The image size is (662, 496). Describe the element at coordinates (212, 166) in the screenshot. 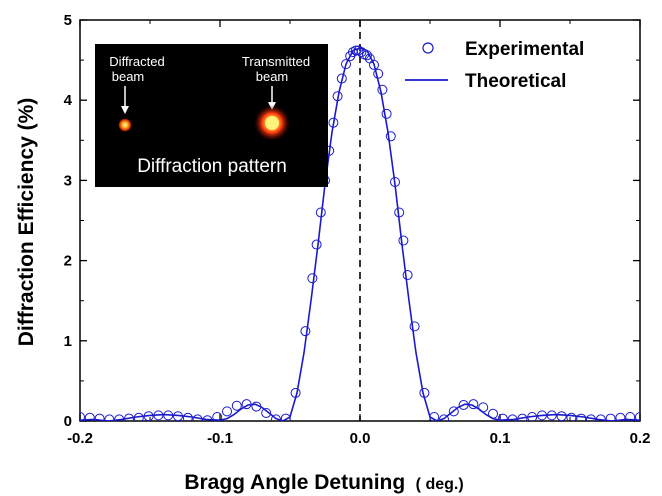

I see `inset-caption: Diffraction pattern` at that location.